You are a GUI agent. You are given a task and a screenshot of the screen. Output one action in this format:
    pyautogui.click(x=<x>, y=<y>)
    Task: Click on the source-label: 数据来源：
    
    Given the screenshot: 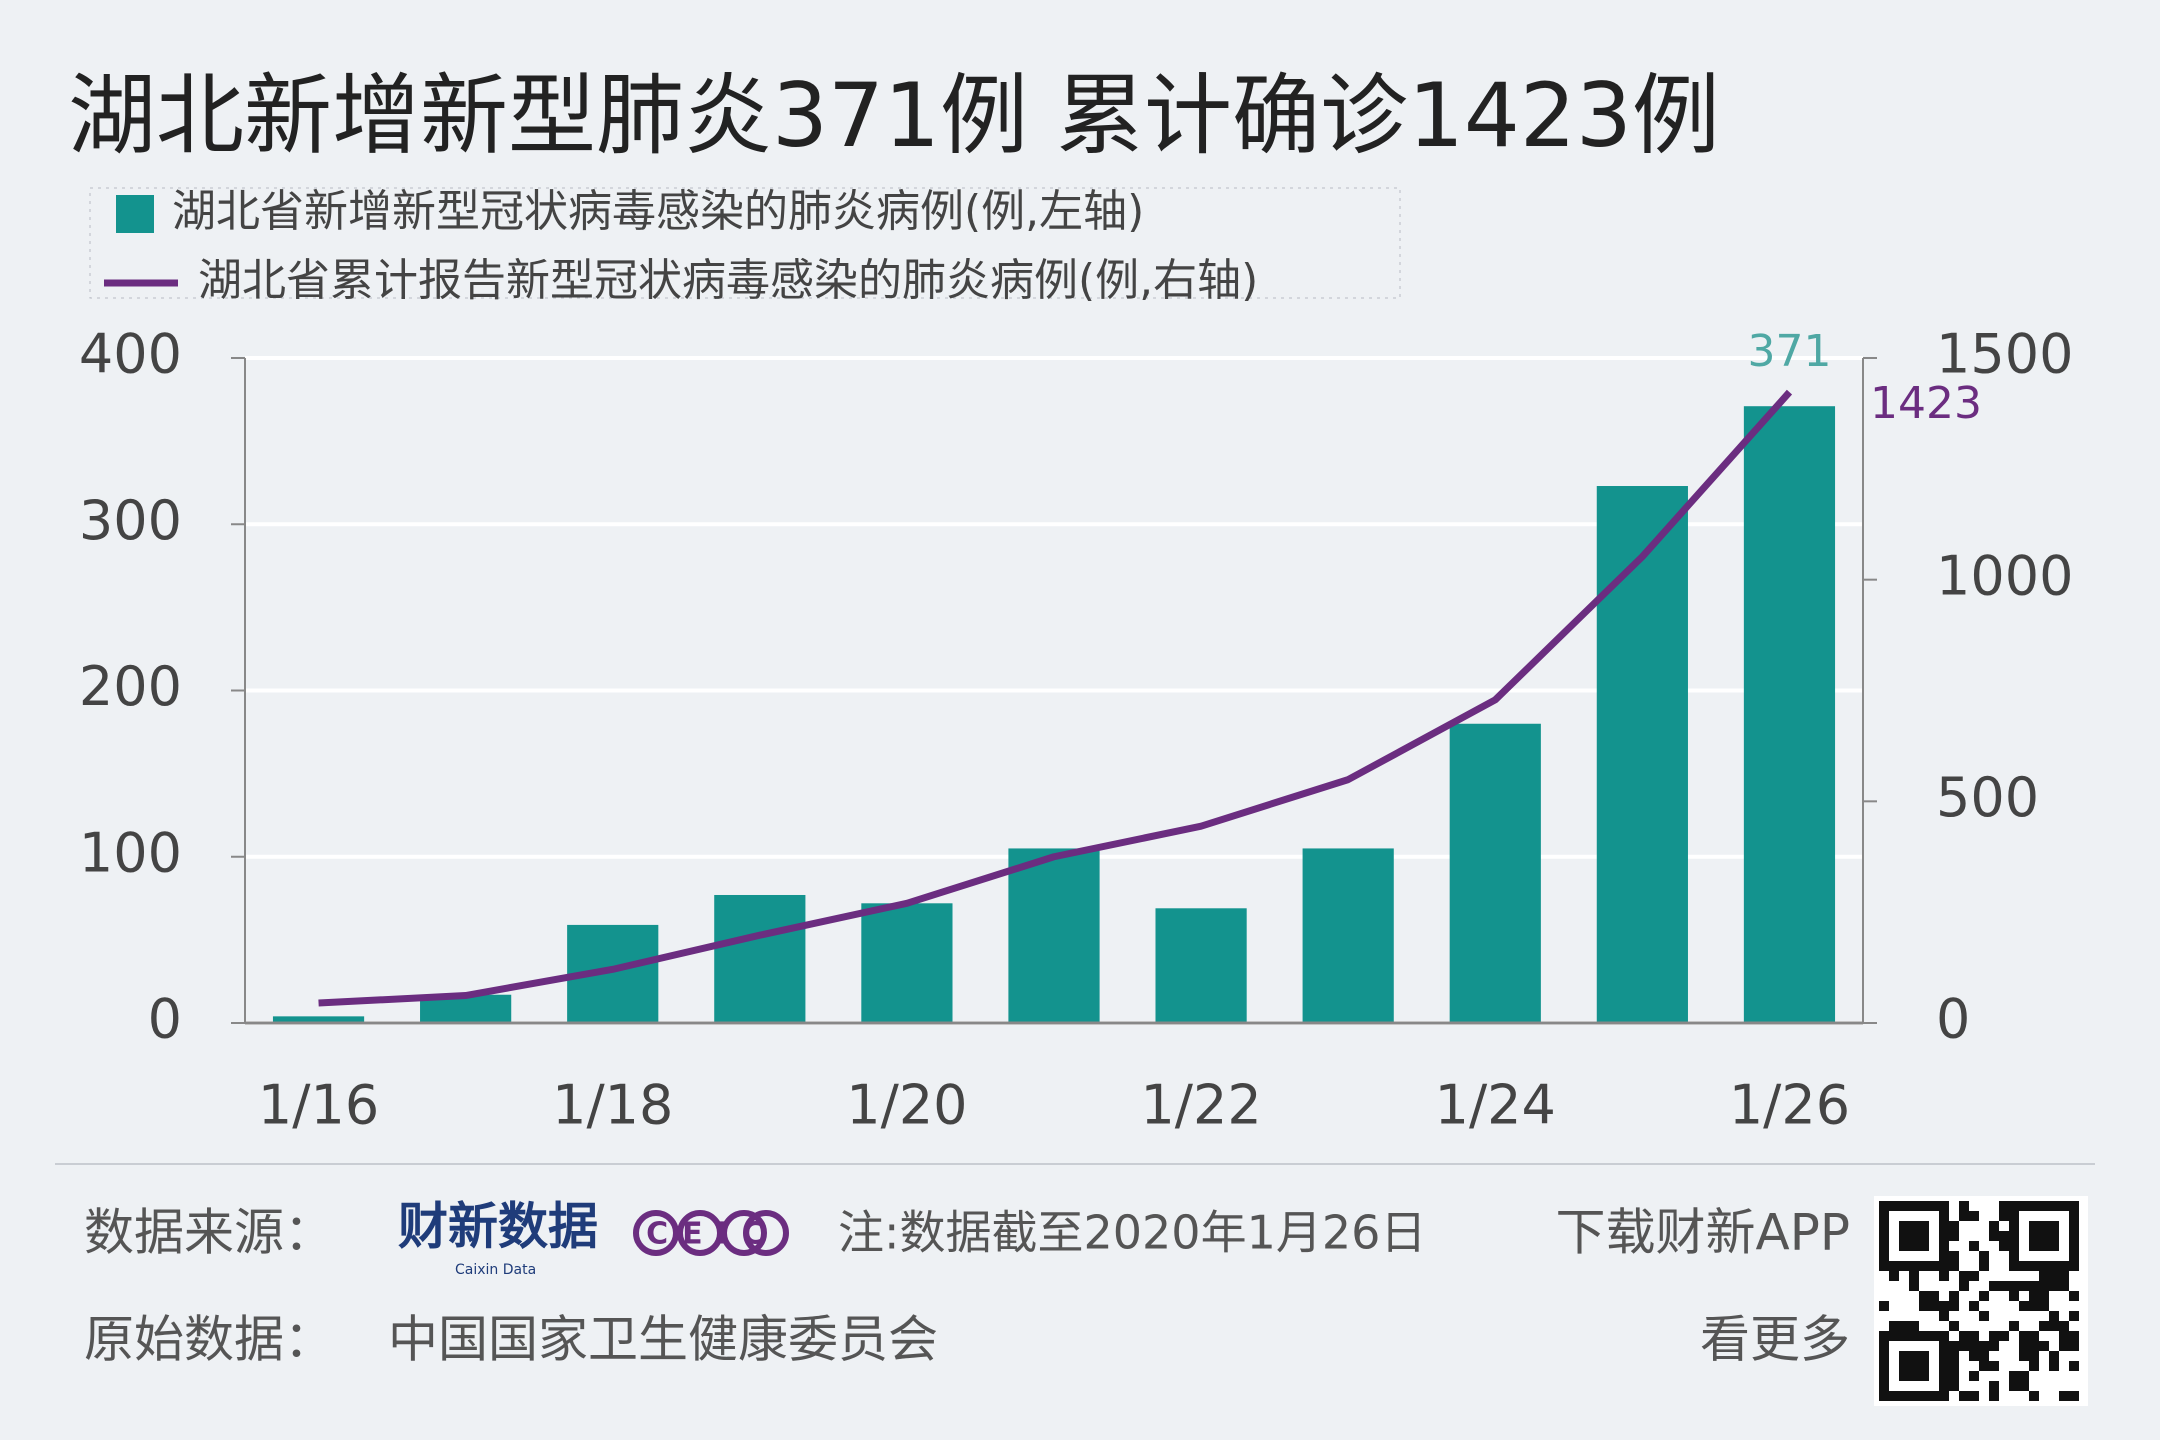 What is the action you would take?
    pyautogui.click(x=209, y=1233)
    